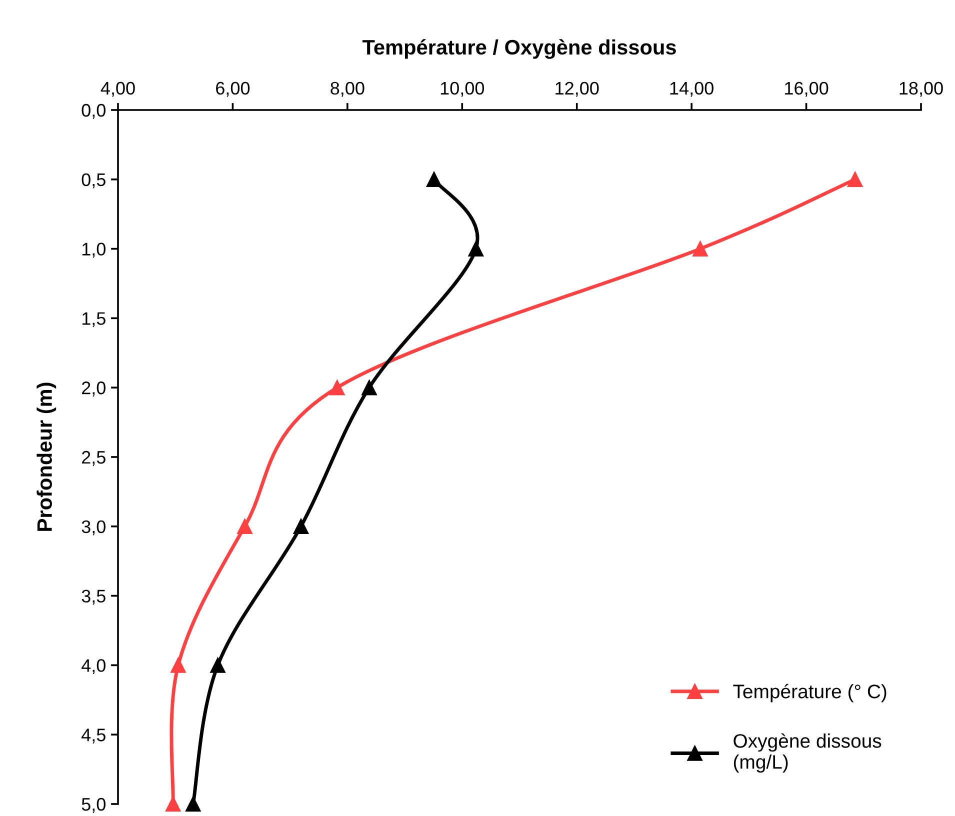  I want to click on x-tick-label: 12,00, so click(577, 89).